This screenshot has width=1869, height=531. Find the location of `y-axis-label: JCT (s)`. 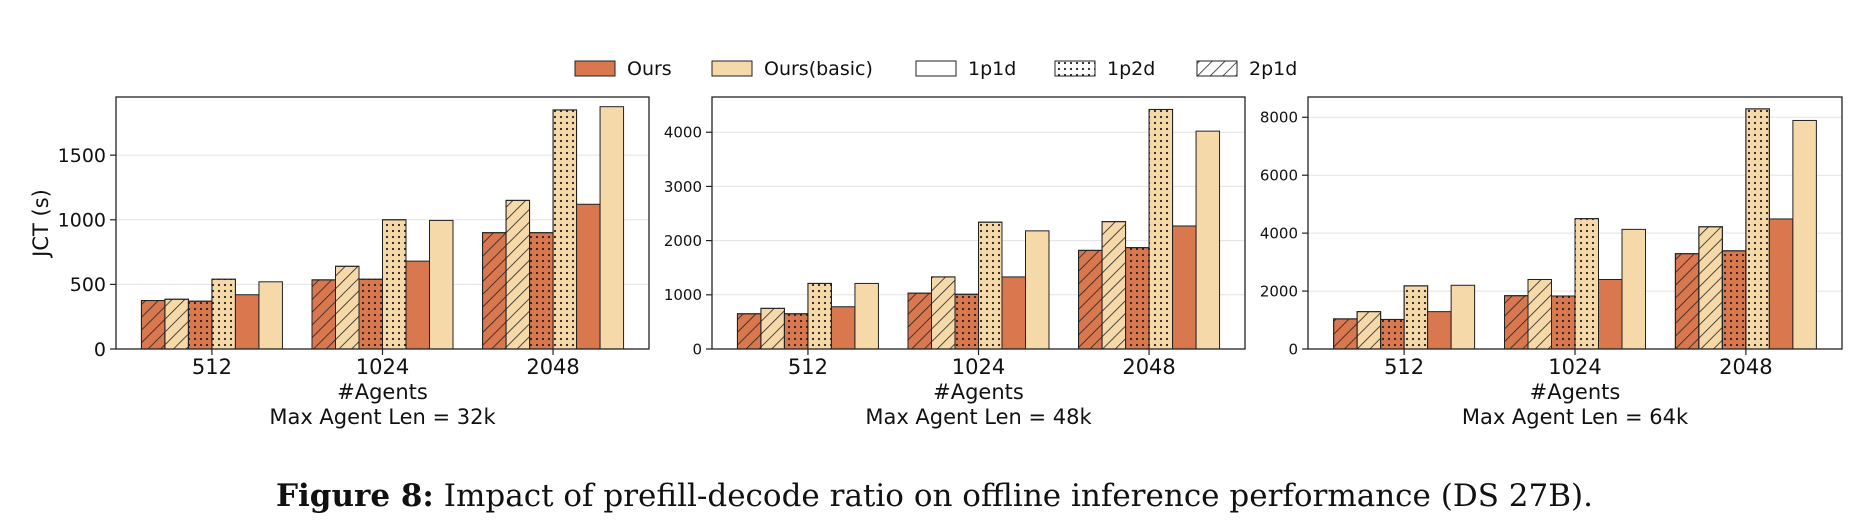

y-axis-label: JCT (s) is located at coordinates (41, 224).